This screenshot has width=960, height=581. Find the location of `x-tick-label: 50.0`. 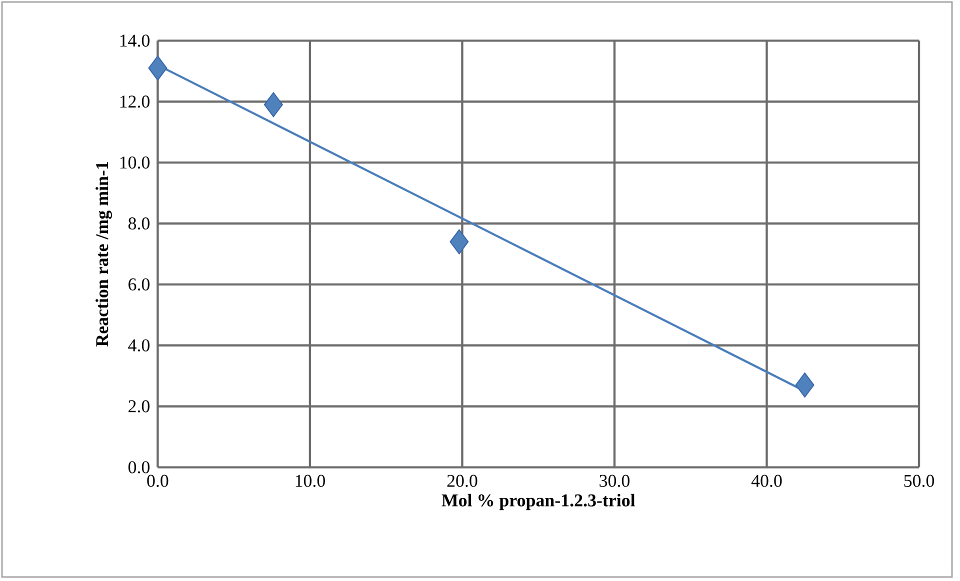

x-tick-label: 50.0 is located at coordinates (919, 480).